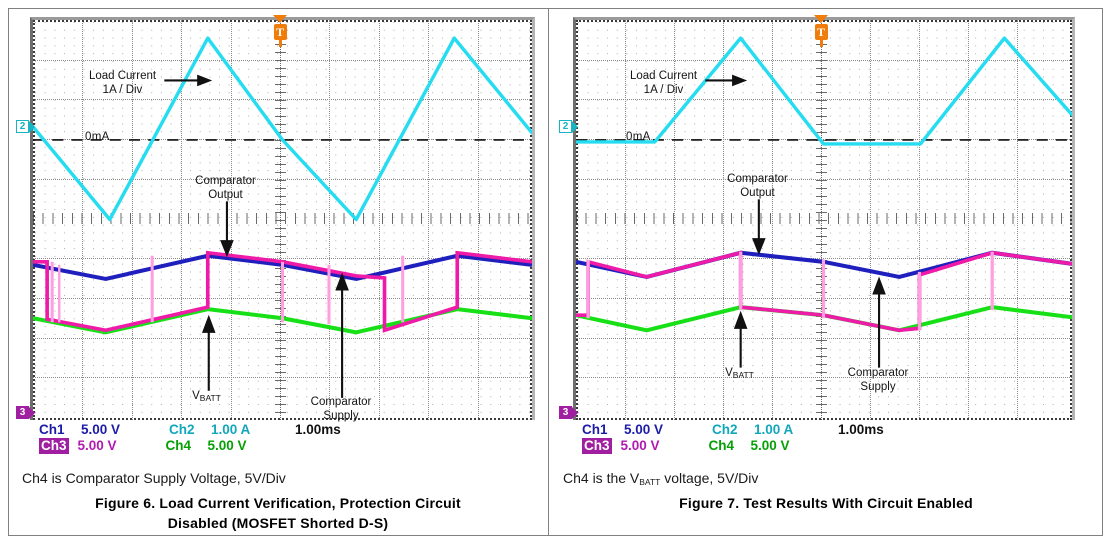  I want to click on ch3-position-marker-left: 3, so click(25, 412).